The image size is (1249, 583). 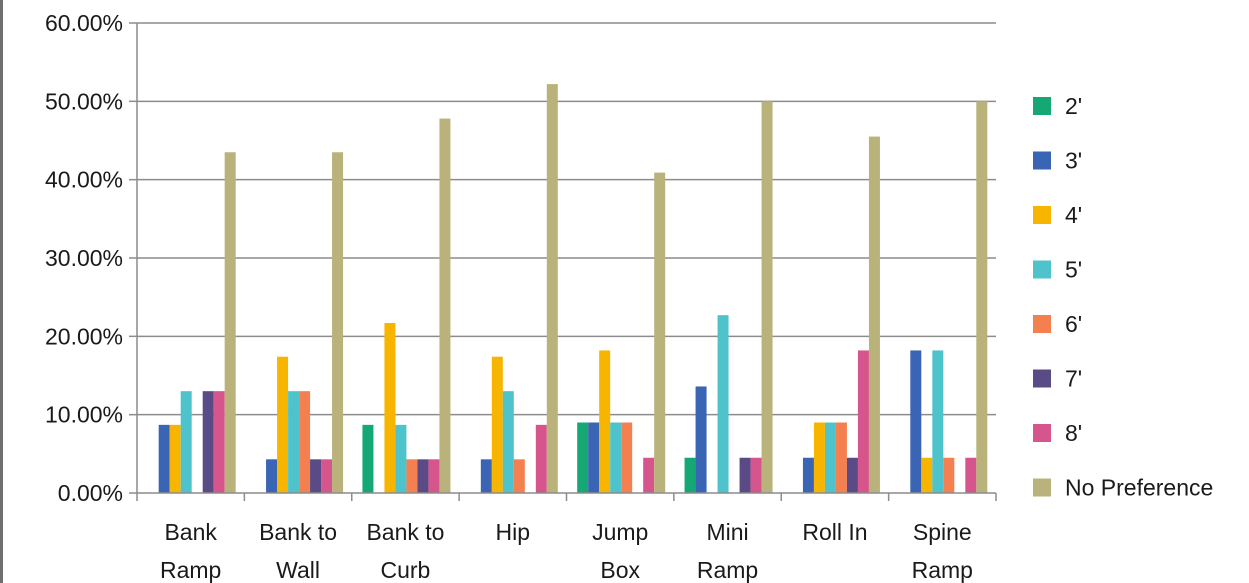 What do you see at coordinates (1073, 270) in the screenshot?
I see `legend-label: 5'` at bounding box center [1073, 270].